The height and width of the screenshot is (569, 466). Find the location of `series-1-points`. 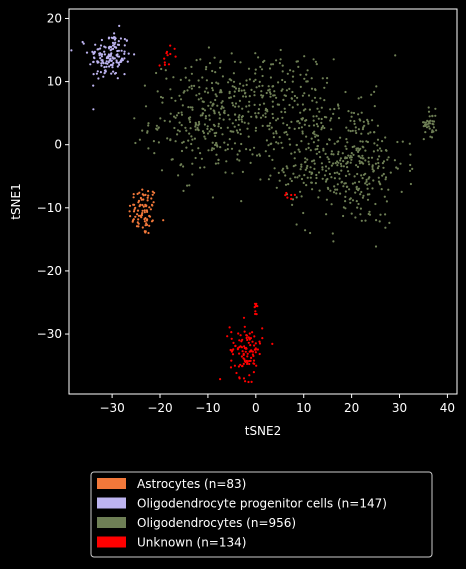

series-1-points is located at coordinates (103, 67).